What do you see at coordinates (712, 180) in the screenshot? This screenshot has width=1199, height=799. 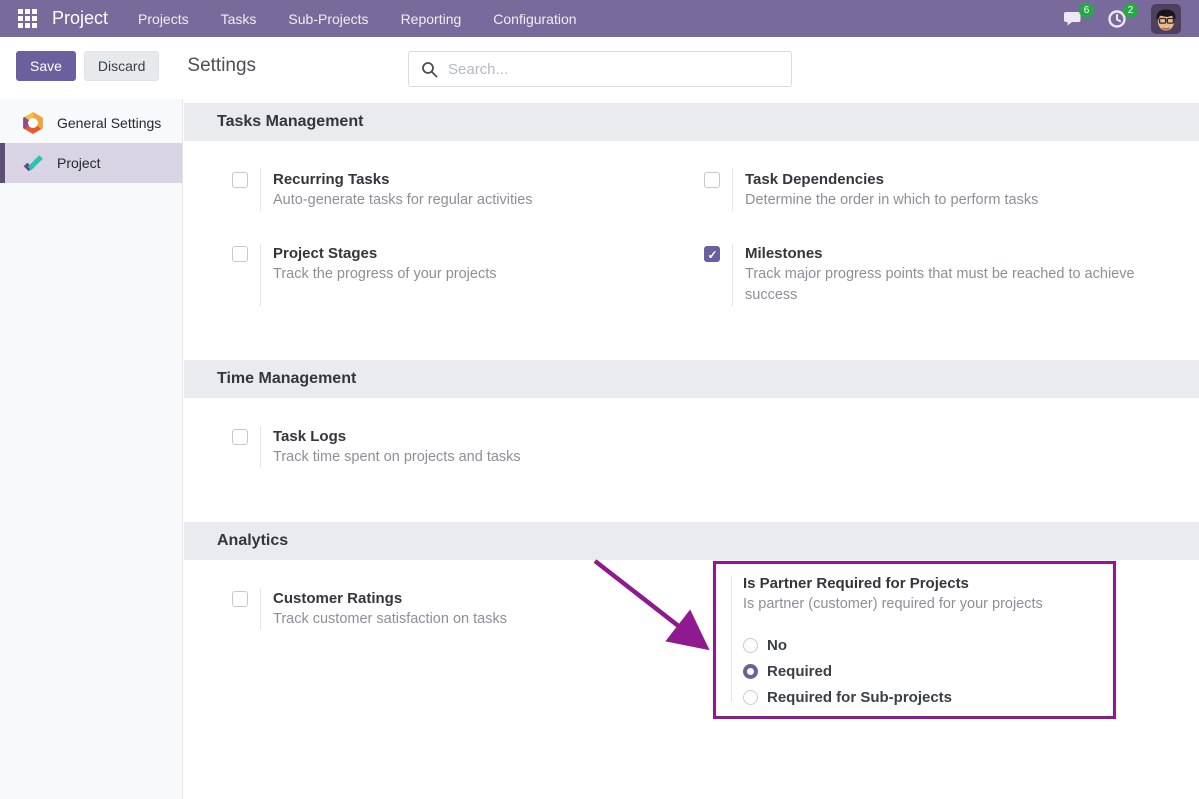 I see `task-dependencies-checkbox` at bounding box center [712, 180].